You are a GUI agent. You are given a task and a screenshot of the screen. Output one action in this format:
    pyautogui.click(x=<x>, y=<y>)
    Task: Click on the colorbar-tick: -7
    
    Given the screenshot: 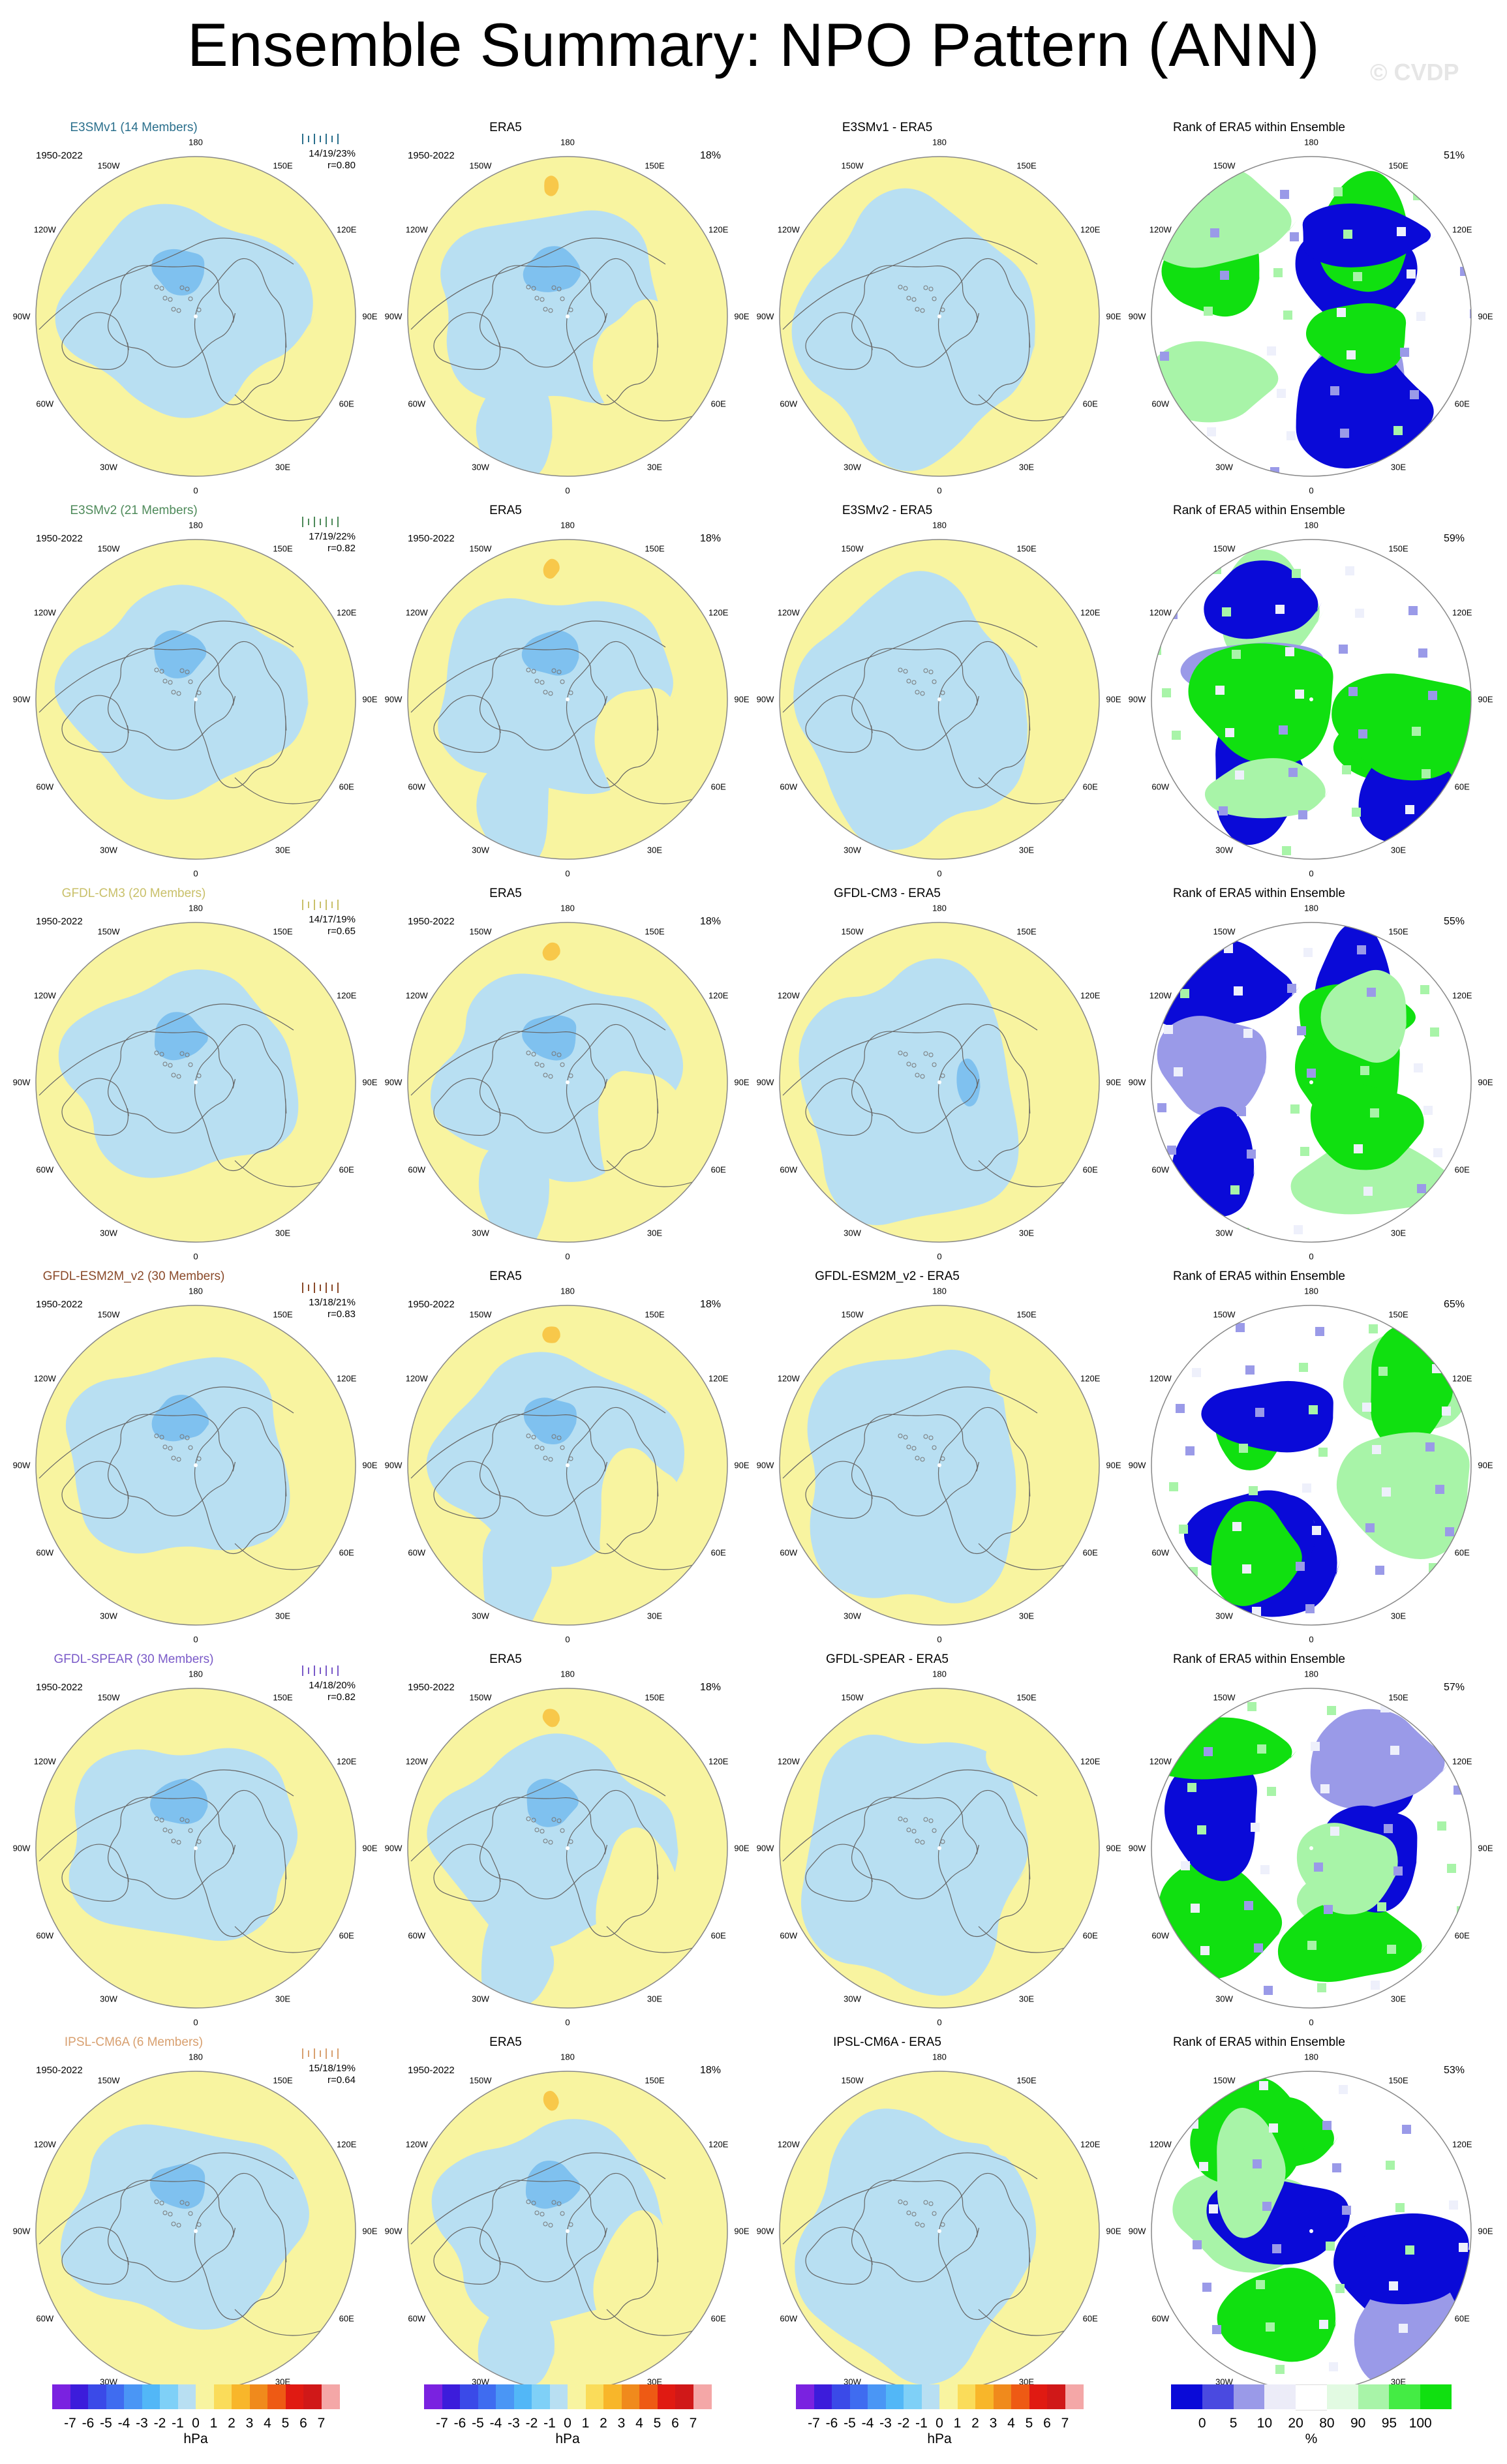 What is the action you would take?
    pyautogui.click(x=814, y=2423)
    